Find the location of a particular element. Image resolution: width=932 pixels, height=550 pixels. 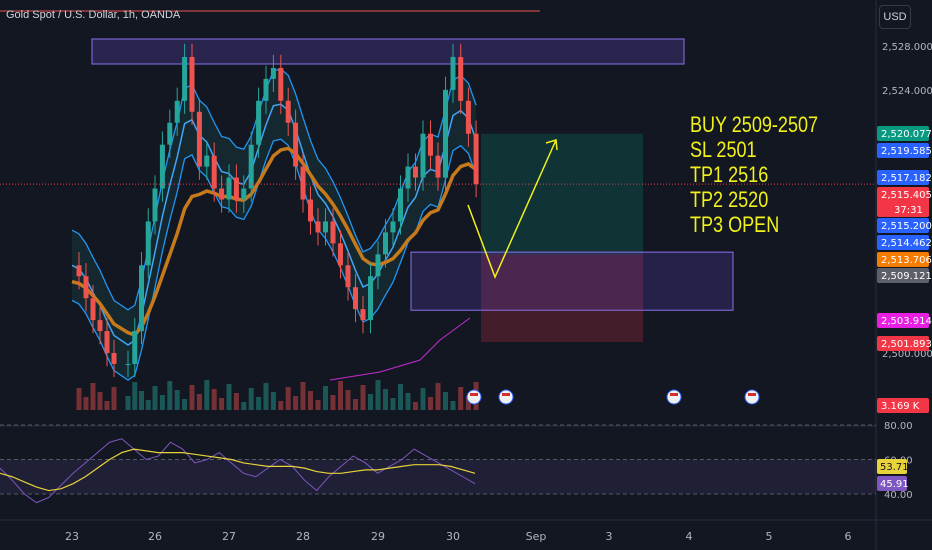

rsi-tick-label: 40.00 is located at coordinates (898, 495).